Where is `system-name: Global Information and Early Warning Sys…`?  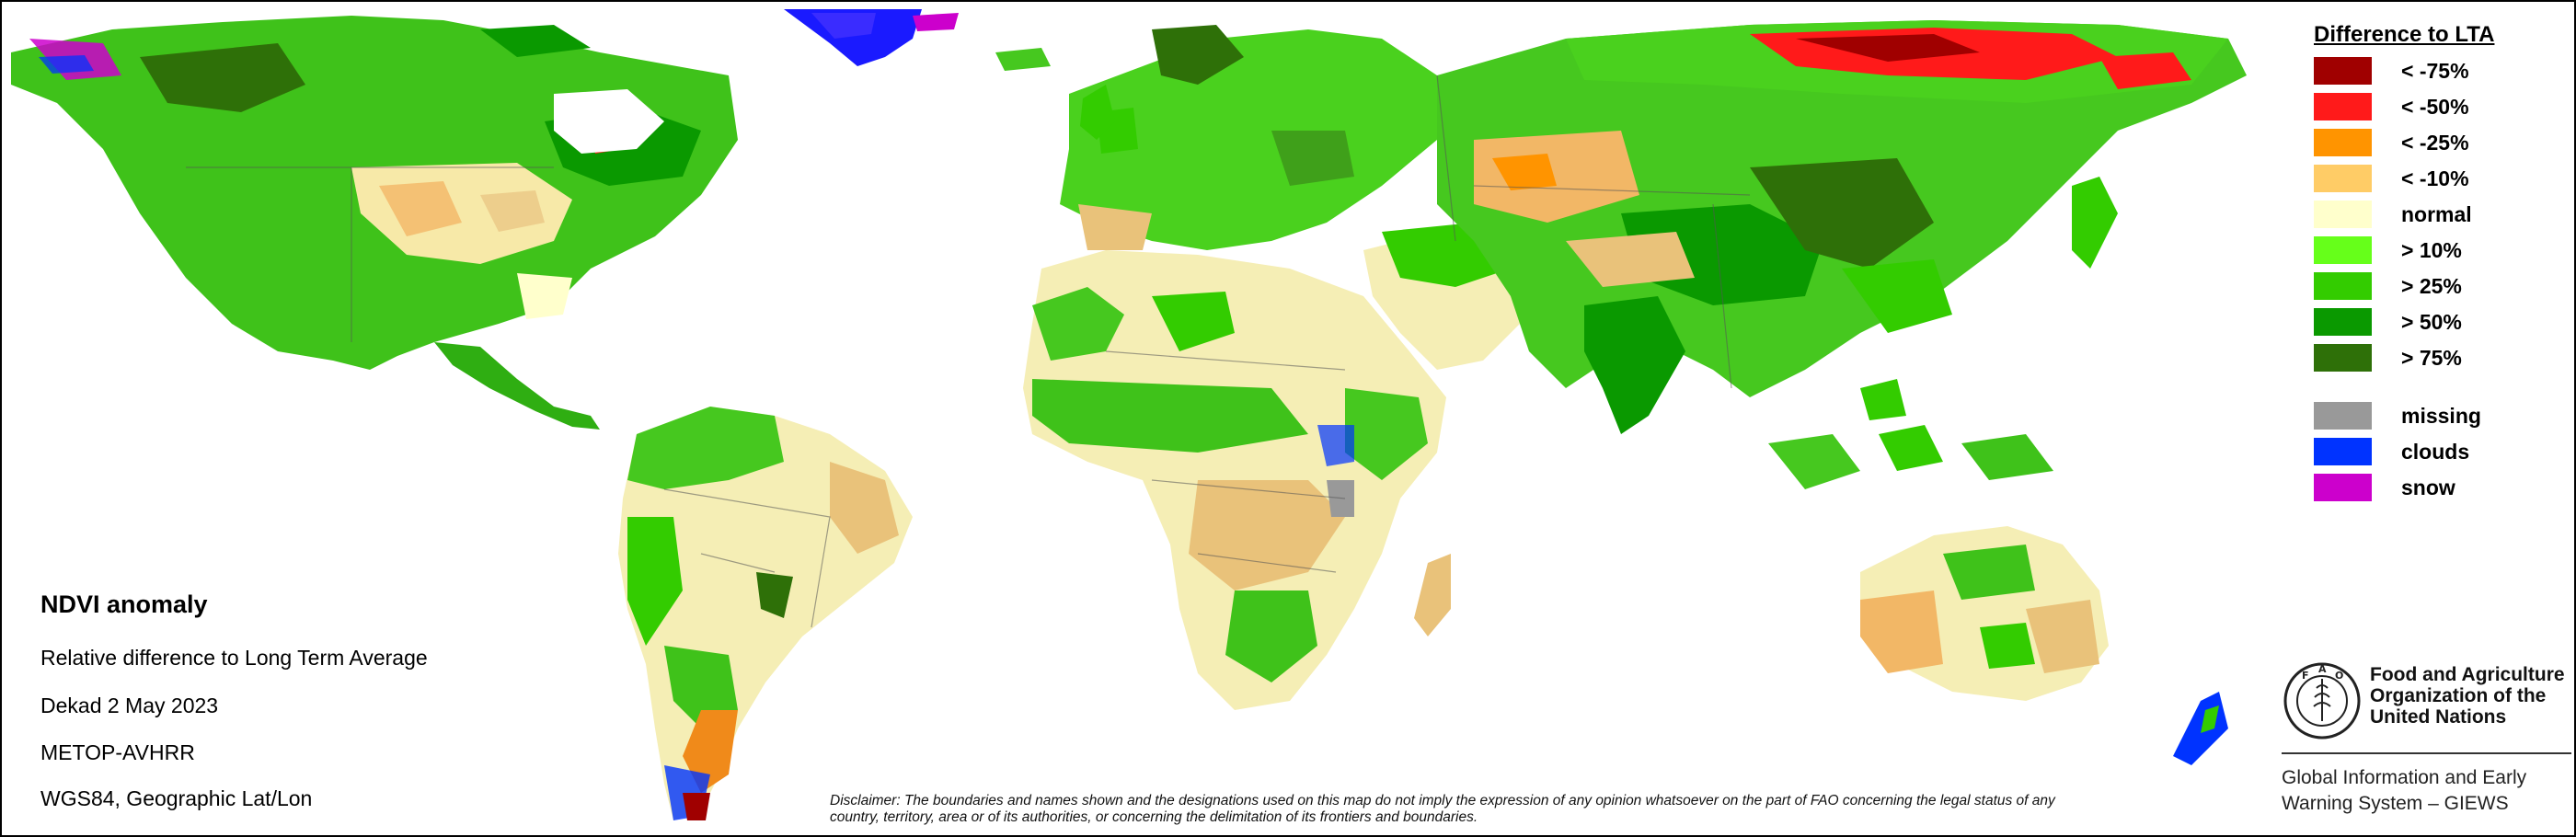 system-name: Global Information and Early Warning Sys… is located at coordinates (2404, 790).